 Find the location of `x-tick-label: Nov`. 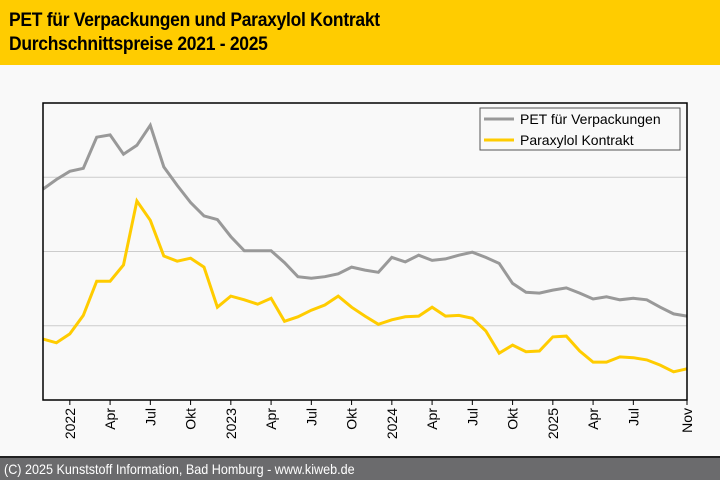

x-tick-label: Nov is located at coordinates (687, 420).